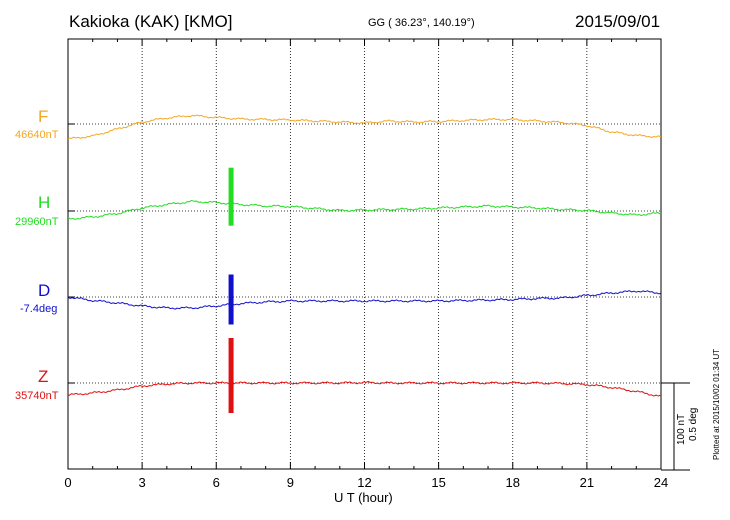 The image size is (730, 520). Describe the element at coordinates (716, 404) in the screenshot. I see `plotted-timestamp: Plotted at 2015/10/02 01:34 UT` at that location.